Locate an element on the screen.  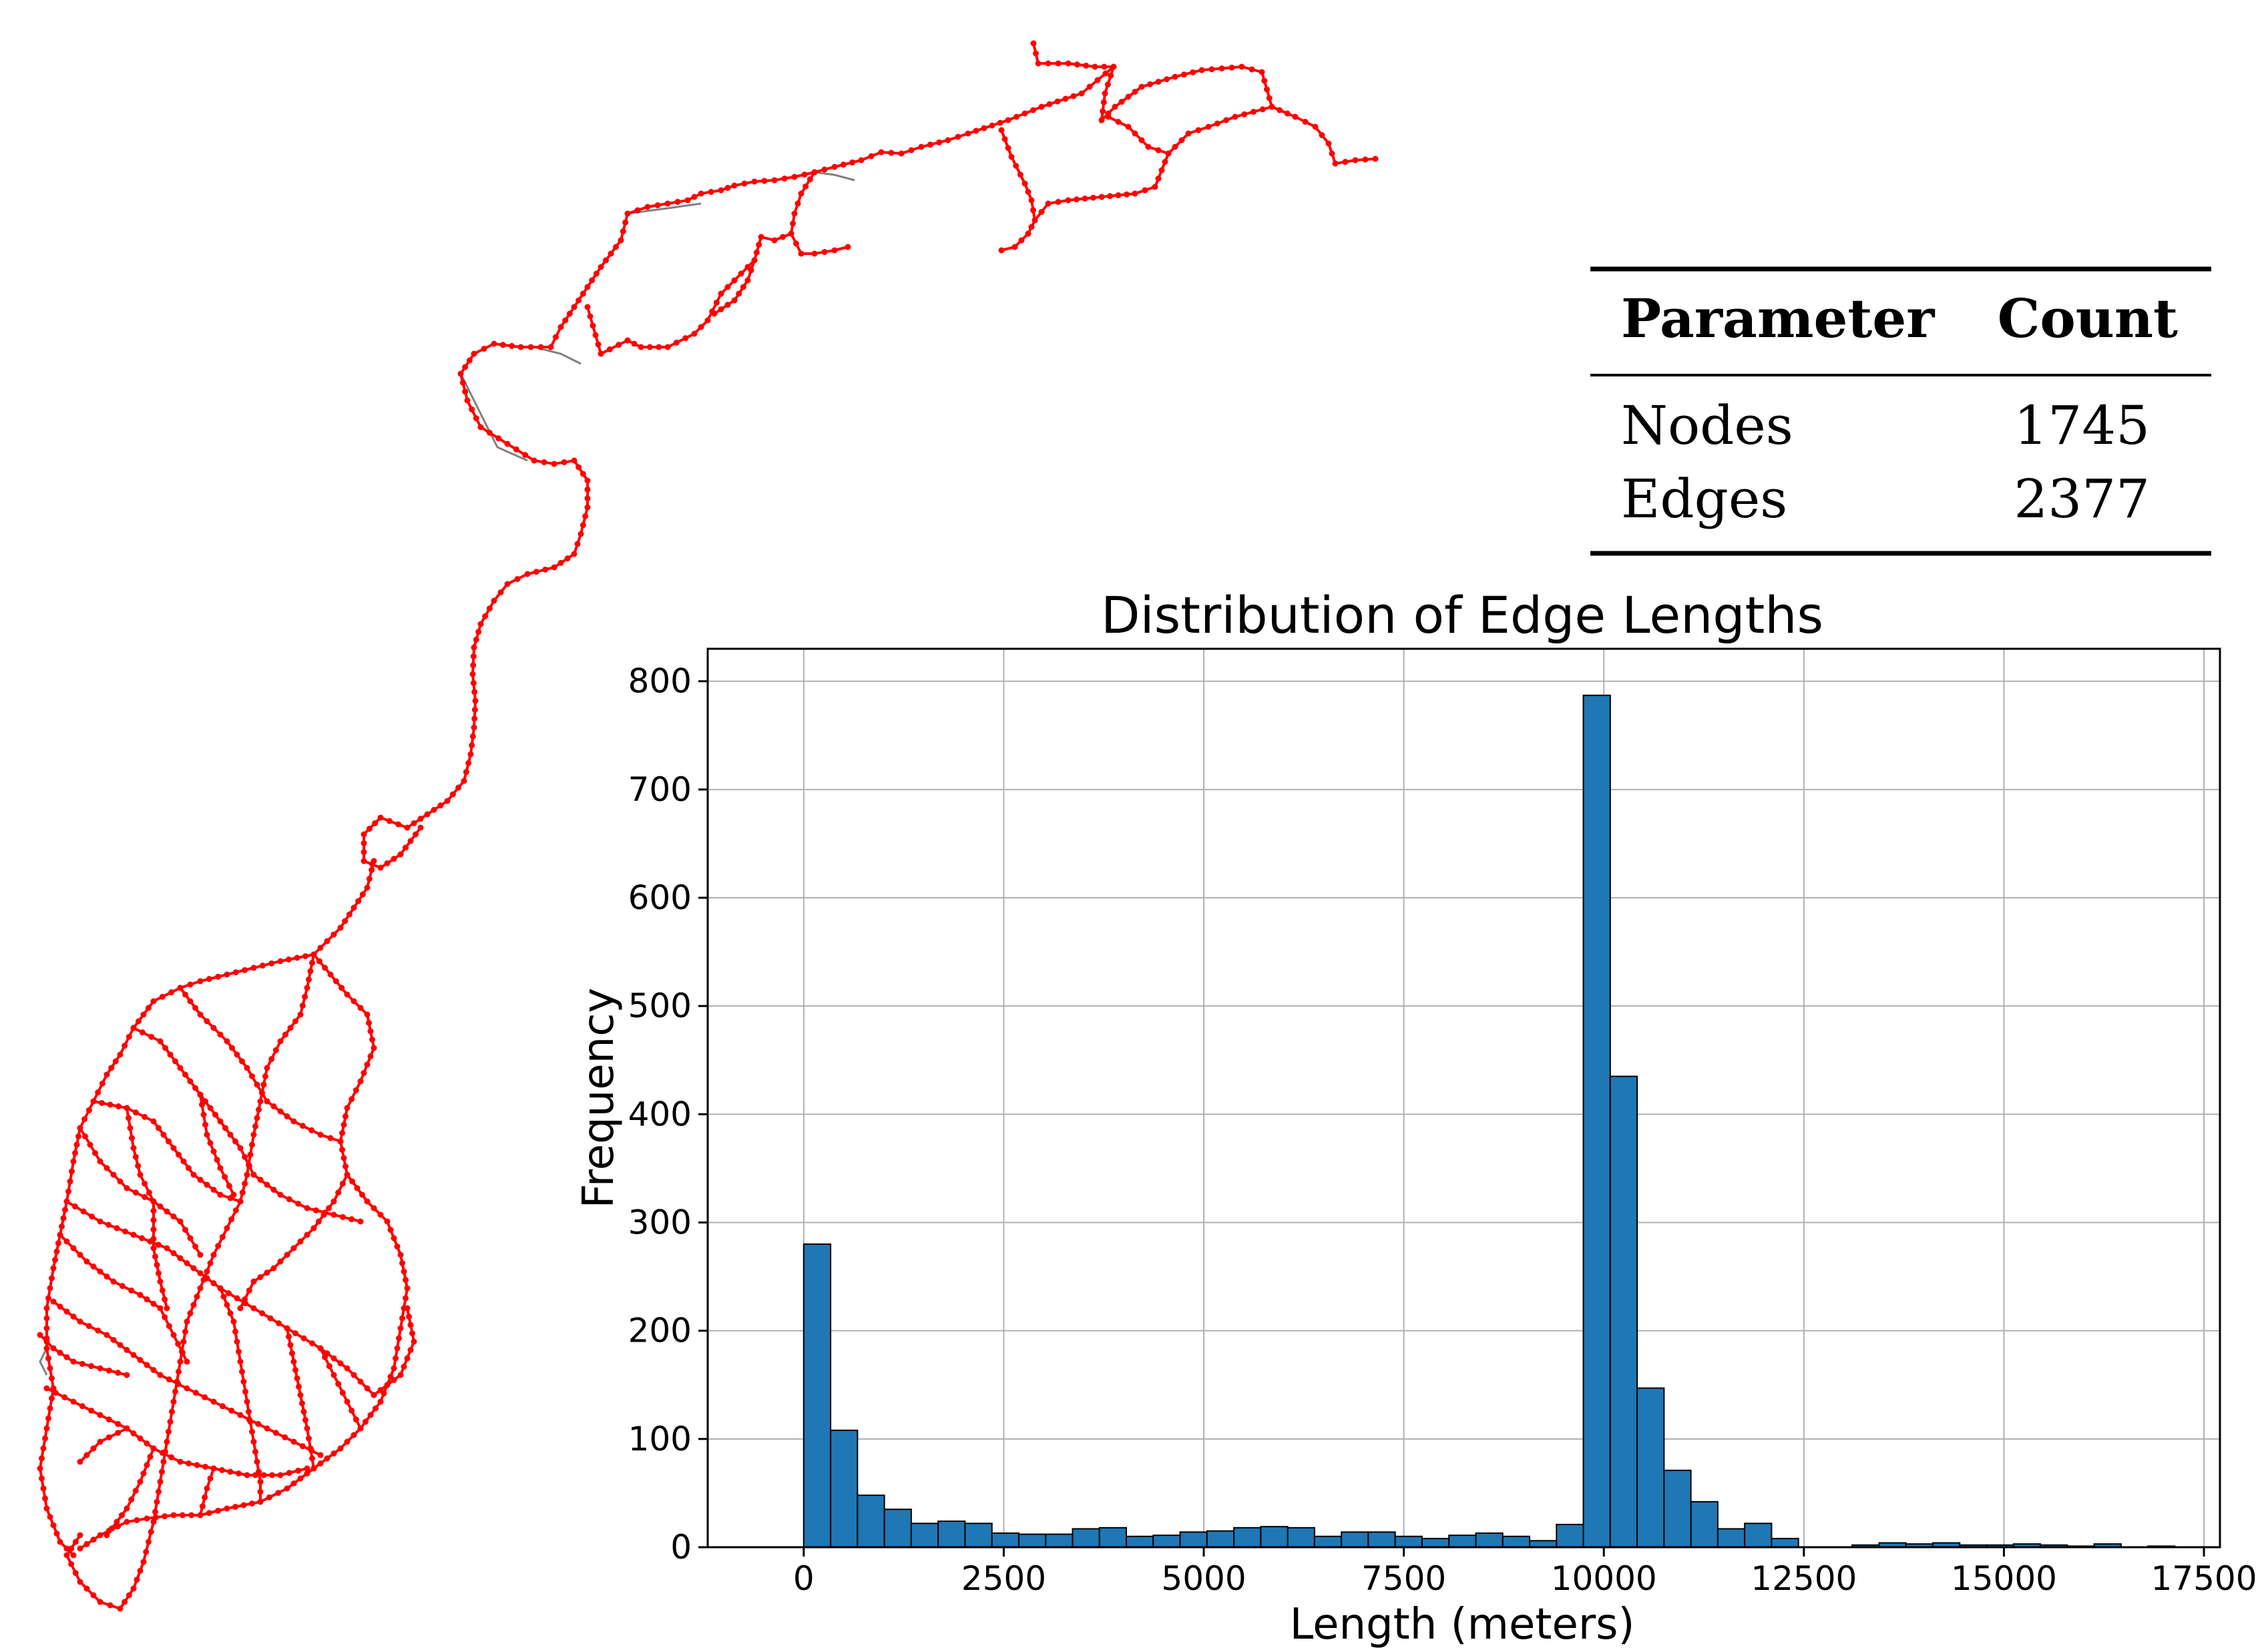
x-tick-label: 0 is located at coordinates (804, 1578).